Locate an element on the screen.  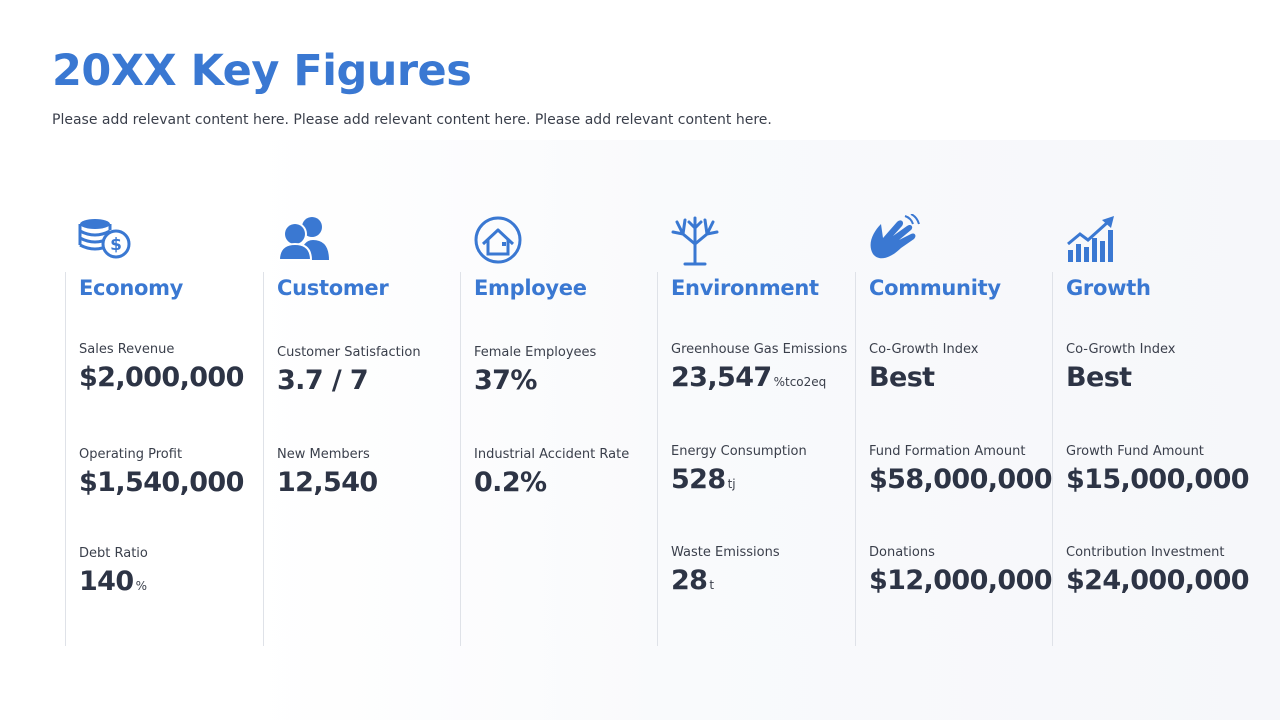
metric-label: Greenhouse Gas Emissions is located at coordinates (759, 349).